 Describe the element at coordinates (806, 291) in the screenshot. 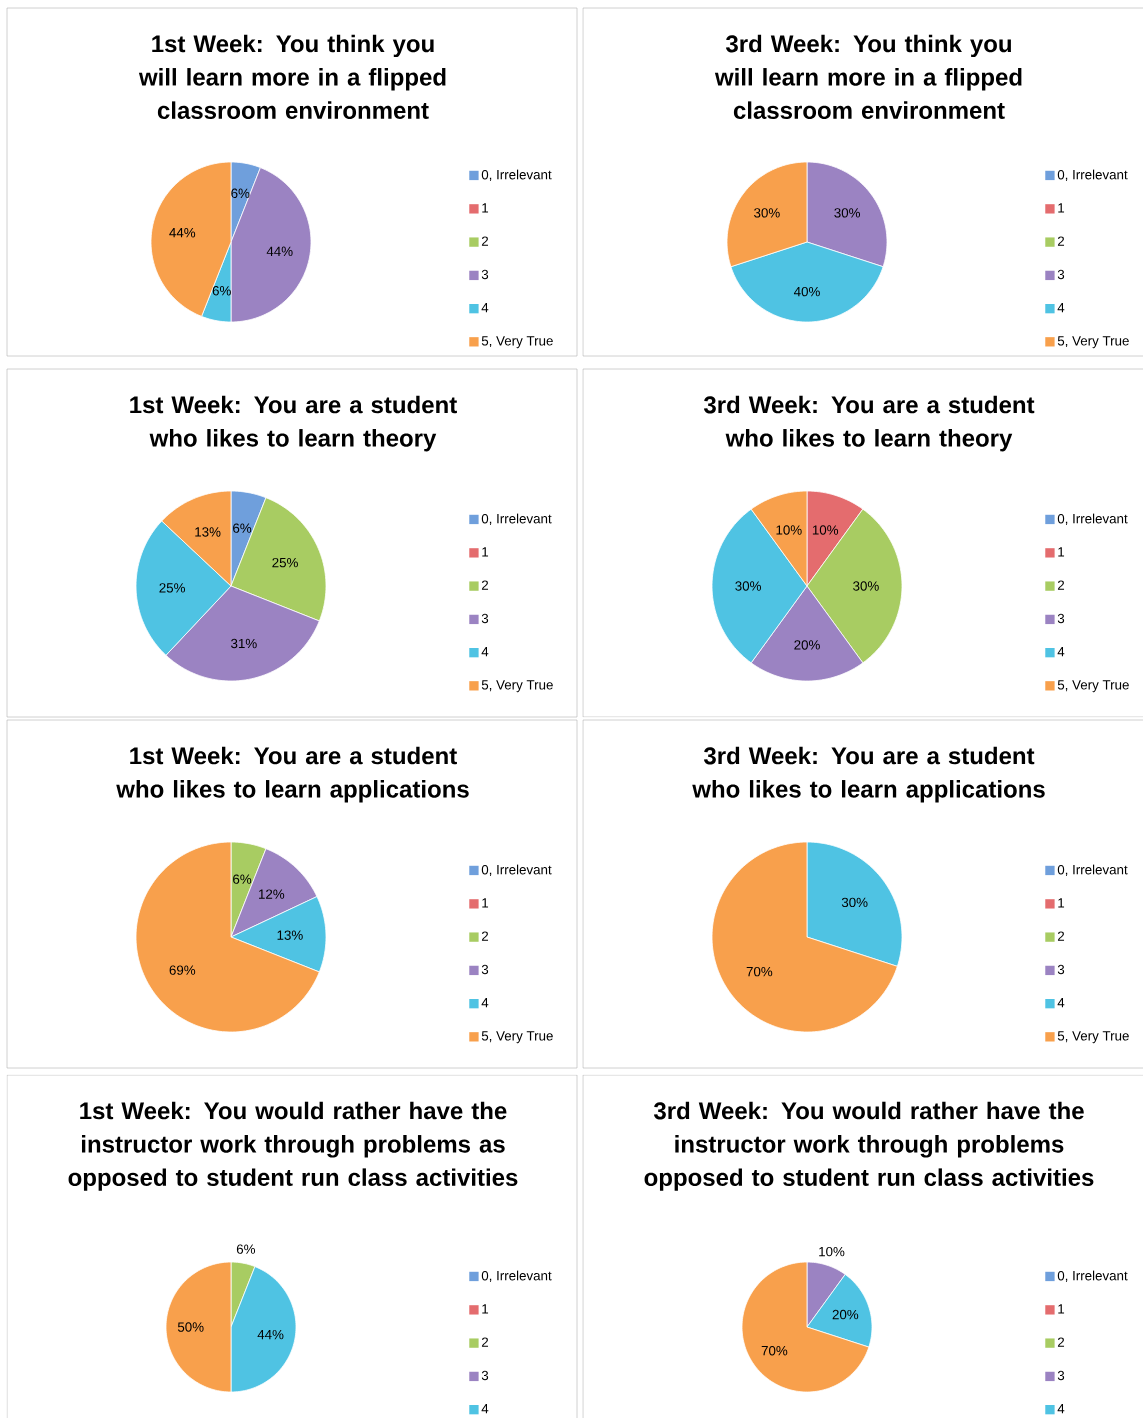

I see `data-label: 40%` at that location.